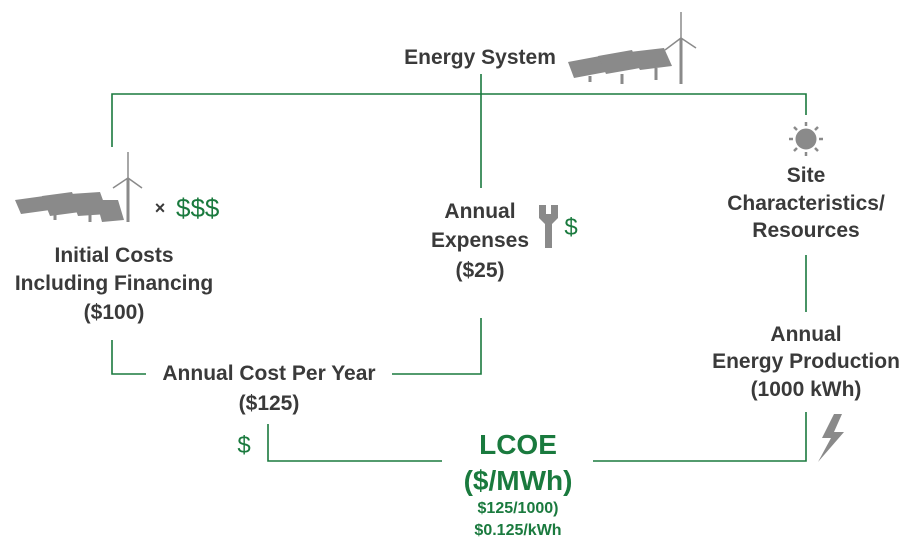 The height and width of the screenshot is (549, 924). I want to click on top-wind-turbine-icon, so click(680, 48).